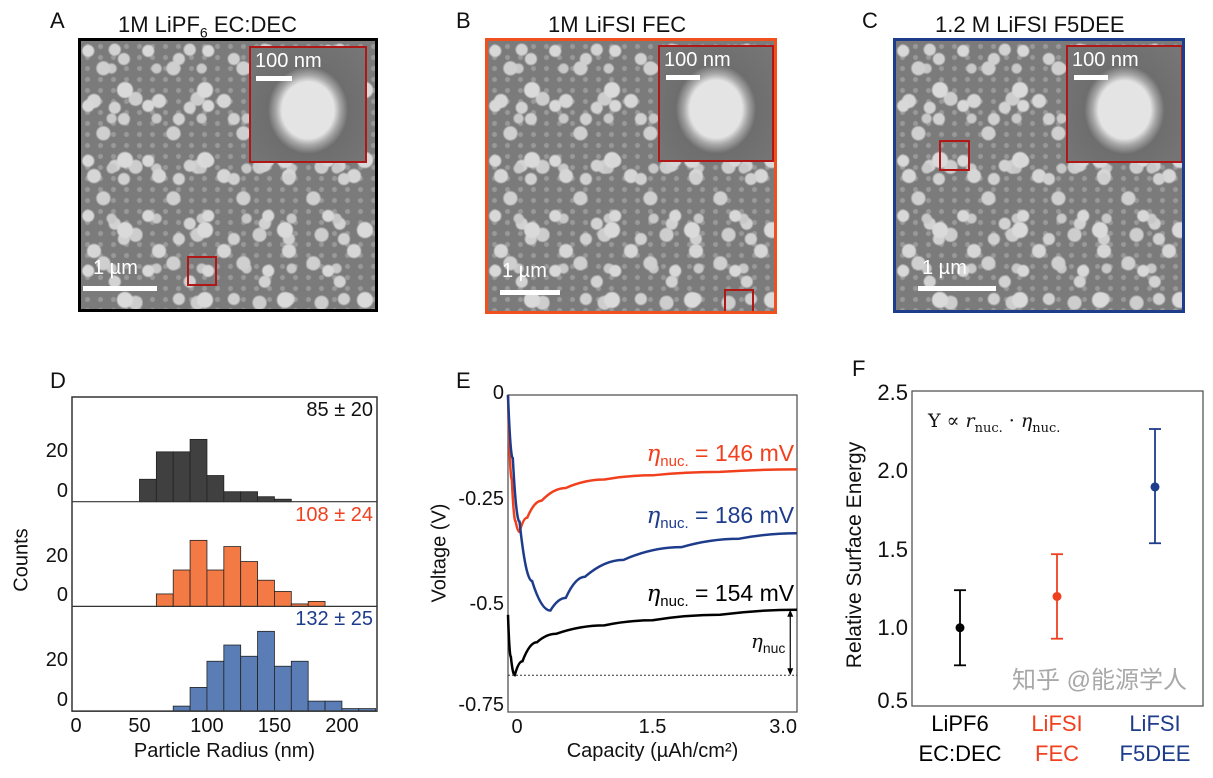  I want to click on eta-label: ηnuc. = 154 mV, so click(720, 597).